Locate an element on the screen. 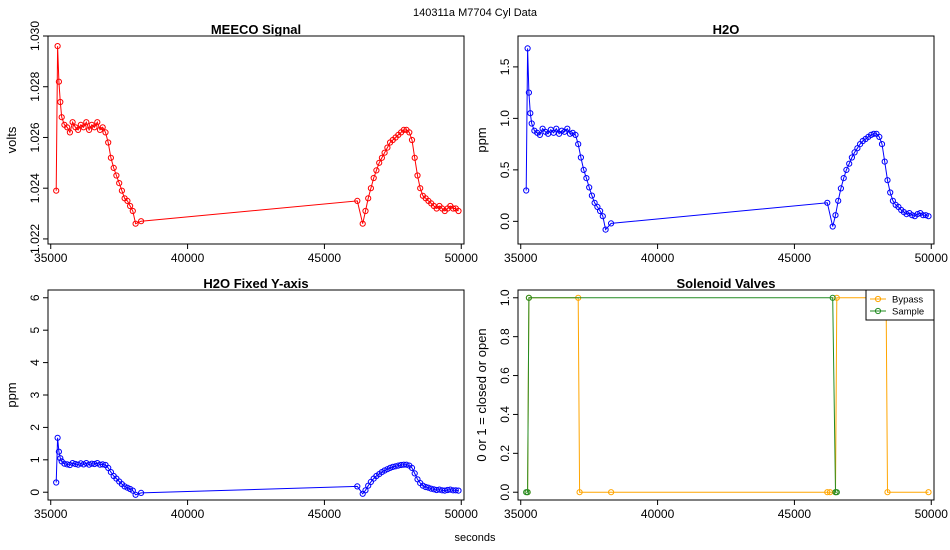 The image size is (950, 550). y-tick-label: 1.0 is located at coordinates (505, 118).